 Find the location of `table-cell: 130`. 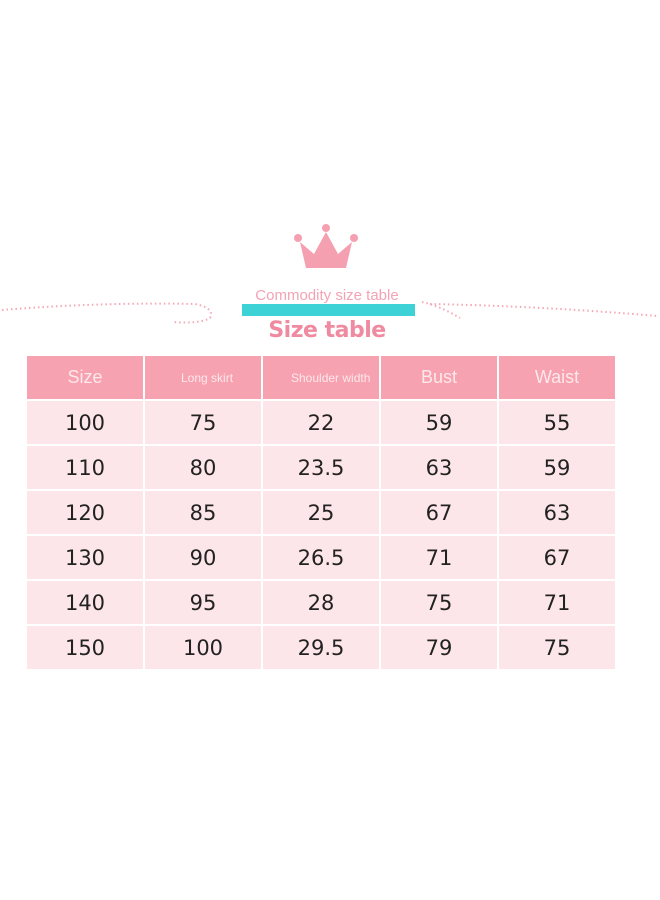

table-cell: 130 is located at coordinates (85, 557).